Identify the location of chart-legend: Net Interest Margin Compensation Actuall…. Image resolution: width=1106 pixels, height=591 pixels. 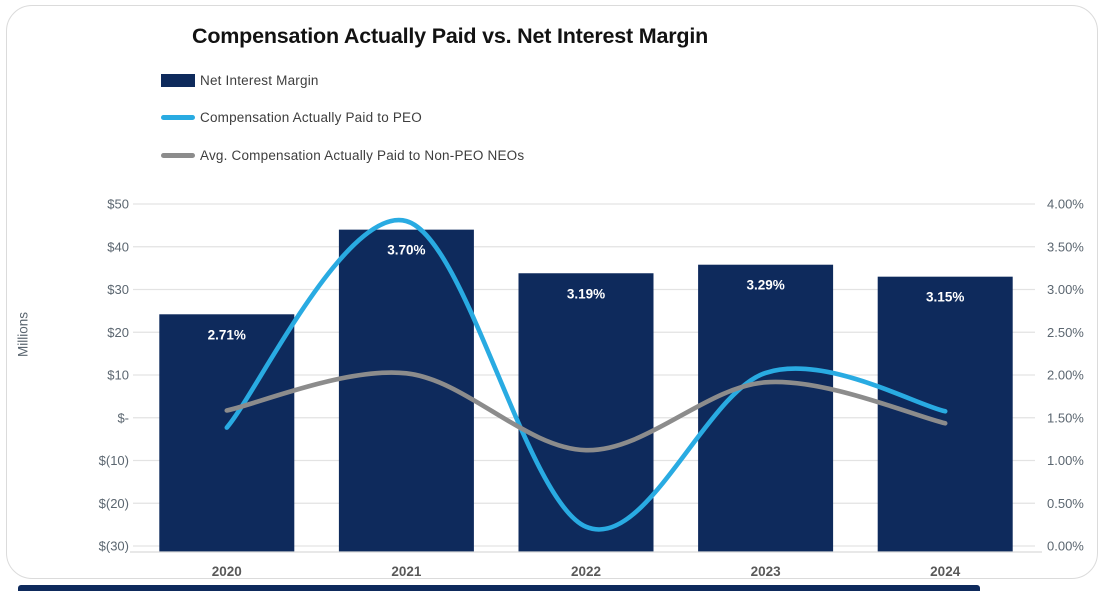
(342, 128).